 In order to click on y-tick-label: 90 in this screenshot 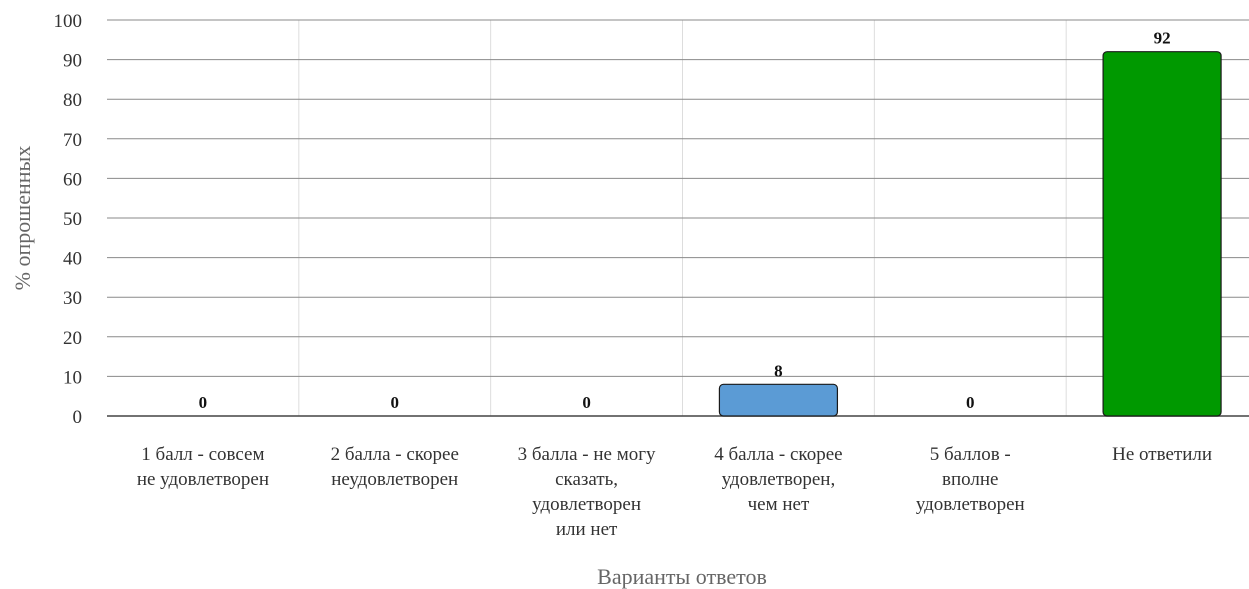, I will do `click(72, 61)`.